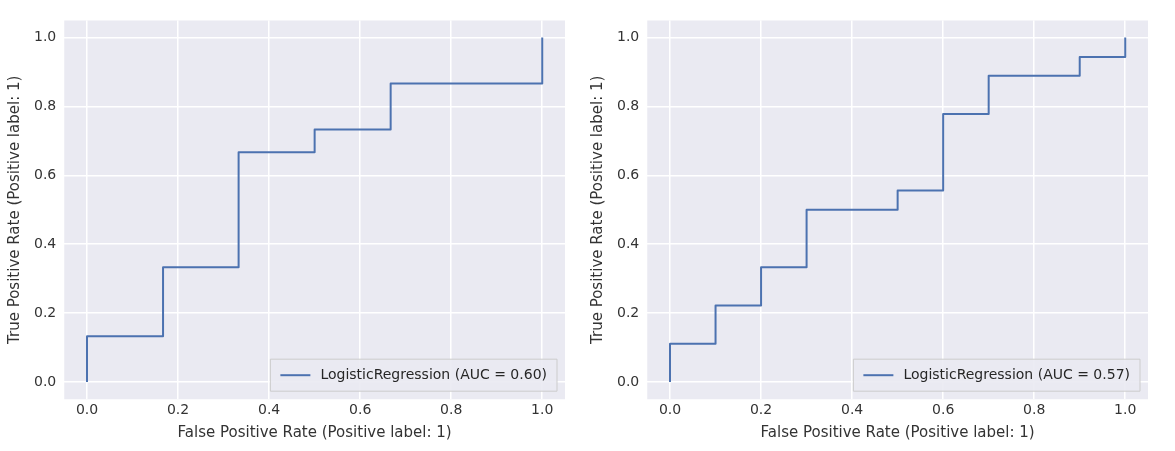 This screenshot has height=451, width=1175. I want to click on legend-label: LogisticRegression (AUC = 0.57), so click(1017, 373).